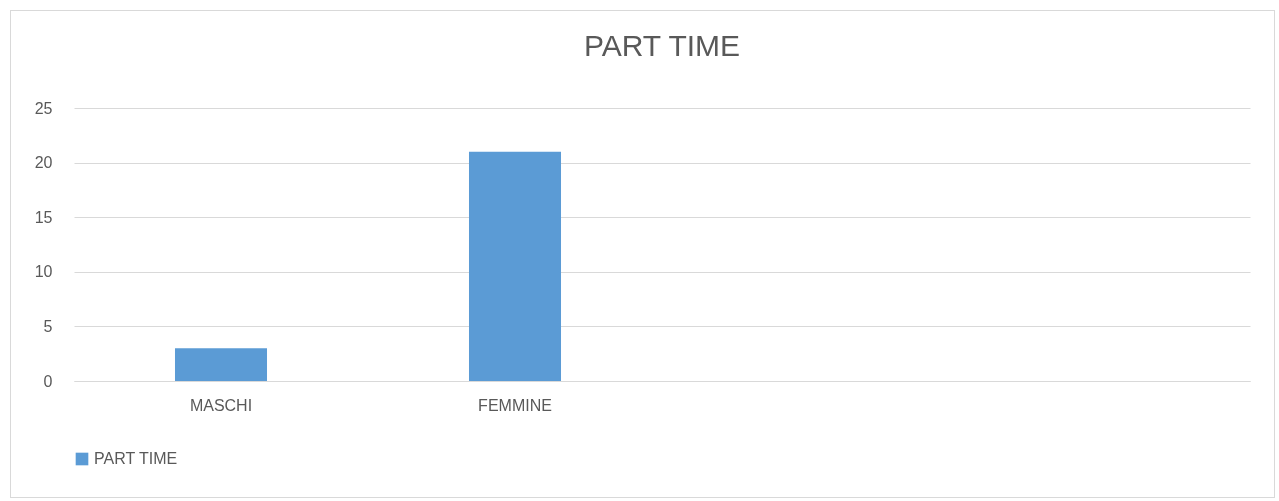  I want to click on y-tick-label: 10, so click(43, 272).